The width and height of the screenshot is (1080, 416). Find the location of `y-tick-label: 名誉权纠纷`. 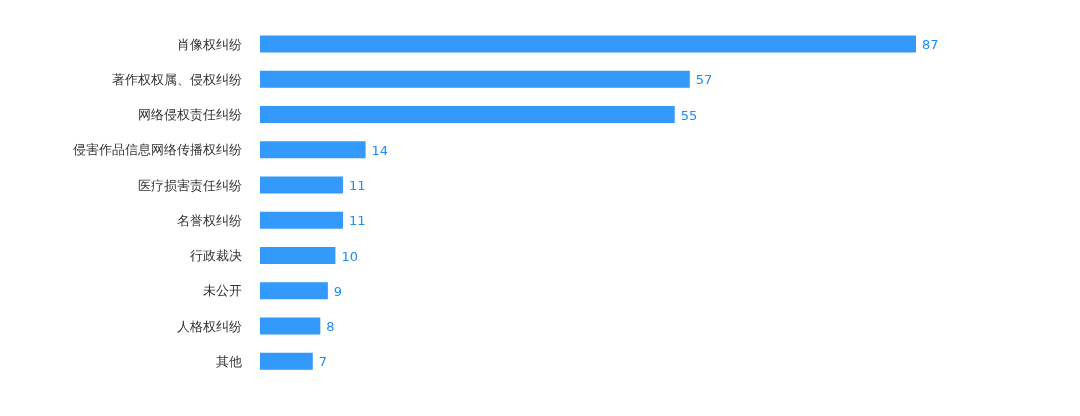

y-tick-label: 名誉权纠纷 is located at coordinates (209, 220).